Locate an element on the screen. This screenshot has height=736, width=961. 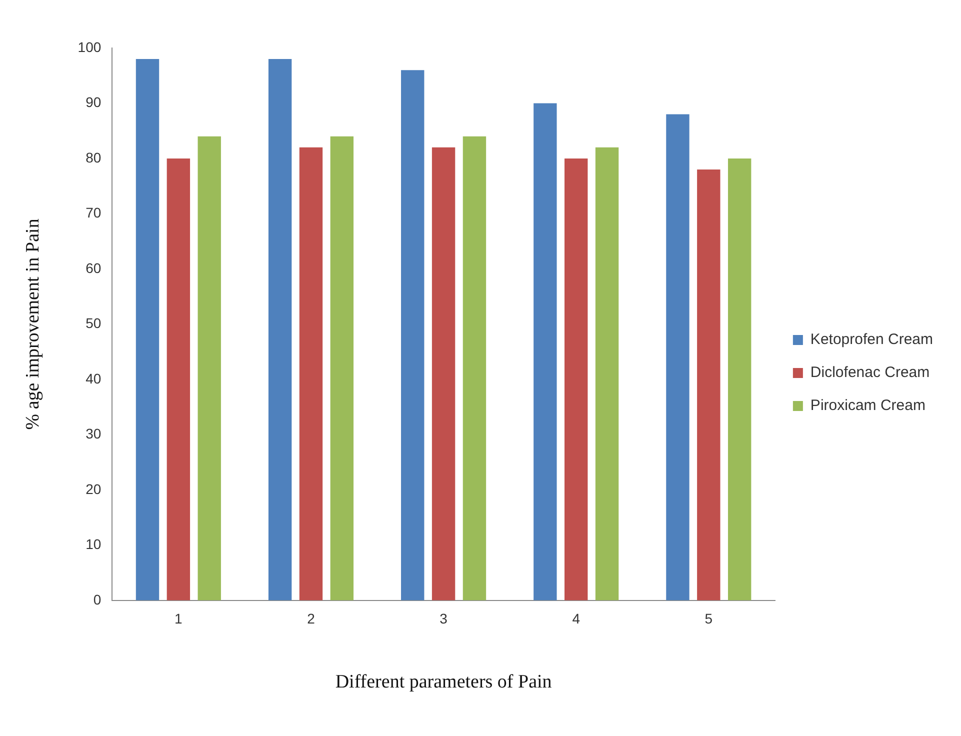
x-tick-label: 1 is located at coordinates (178, 618).